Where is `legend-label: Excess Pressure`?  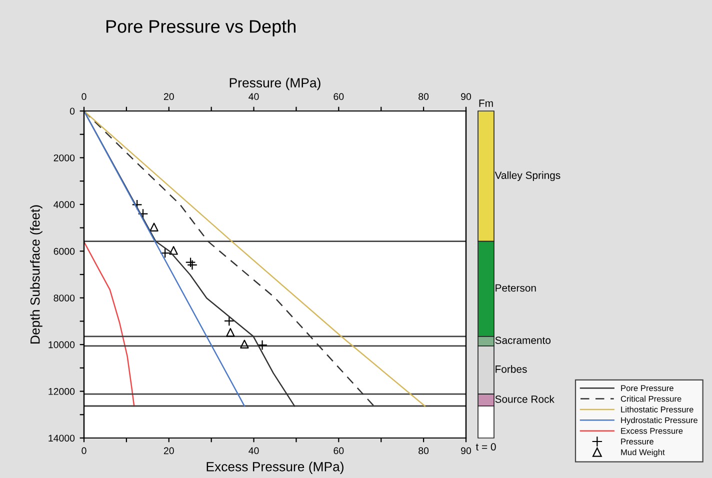 legend-label: Excess Pressure is located at coordinates (652, 431).